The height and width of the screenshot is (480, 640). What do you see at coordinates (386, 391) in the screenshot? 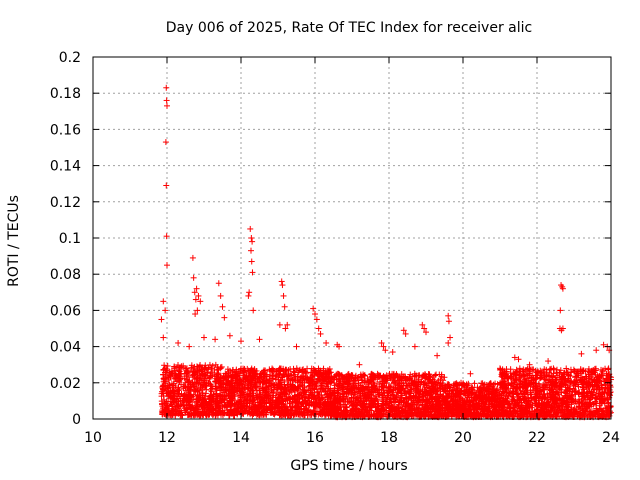
I see `data-band` at bounding box center [386, 391].